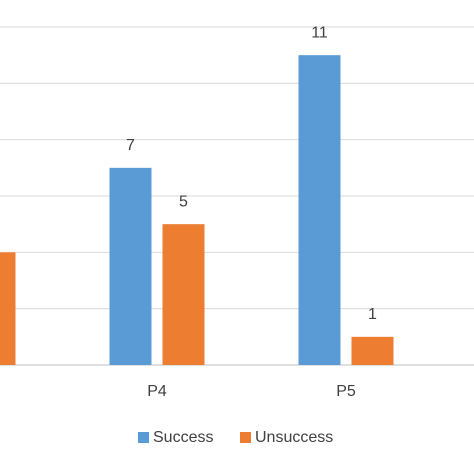  Describe the element at coordinates (294, 437) in the screenshot. I see `legend-label: Unsuccess` at that location.